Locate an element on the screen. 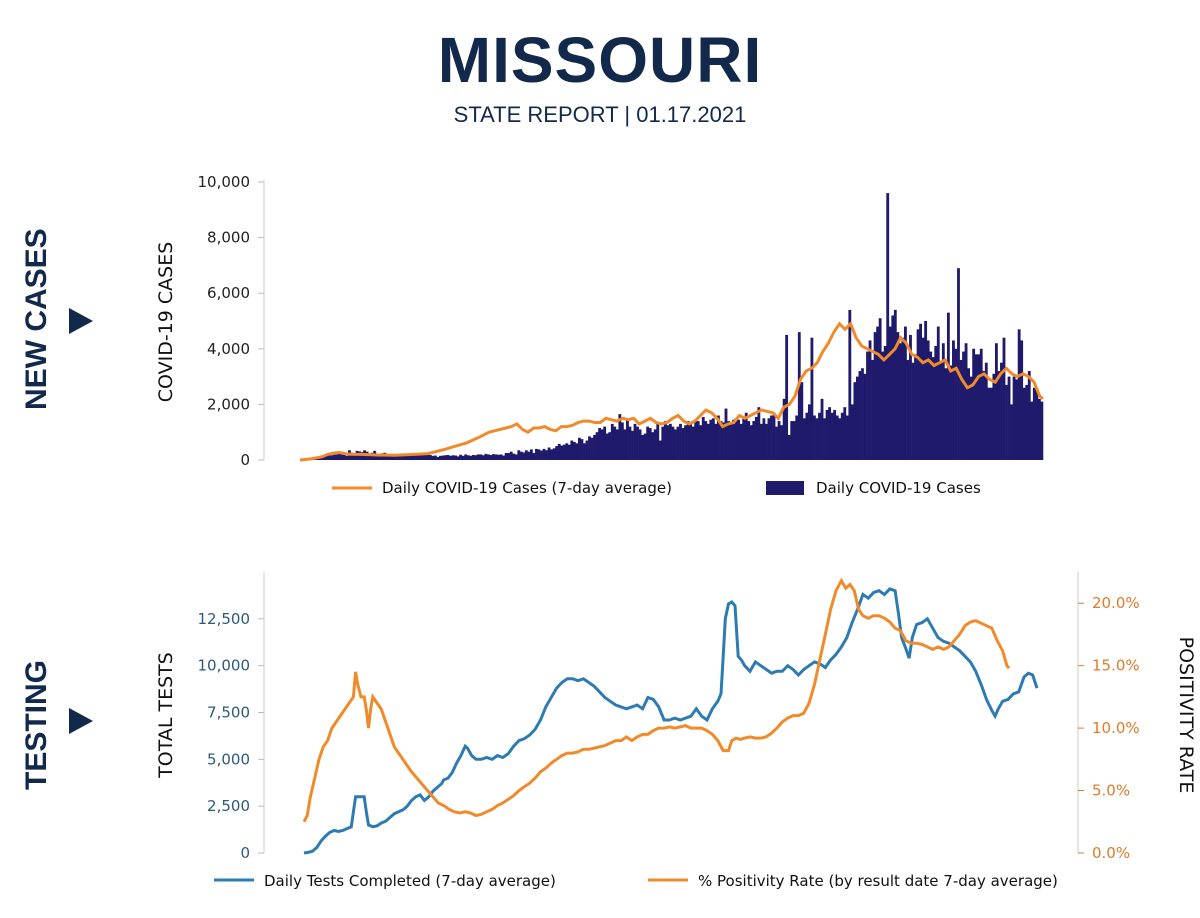 The height and width of the screenshot is (918, 1200). right-y-axis-ticks: 0.0% 5.0% 10.0% 15.0% 20.0% is located at coordinates (1109, 728).